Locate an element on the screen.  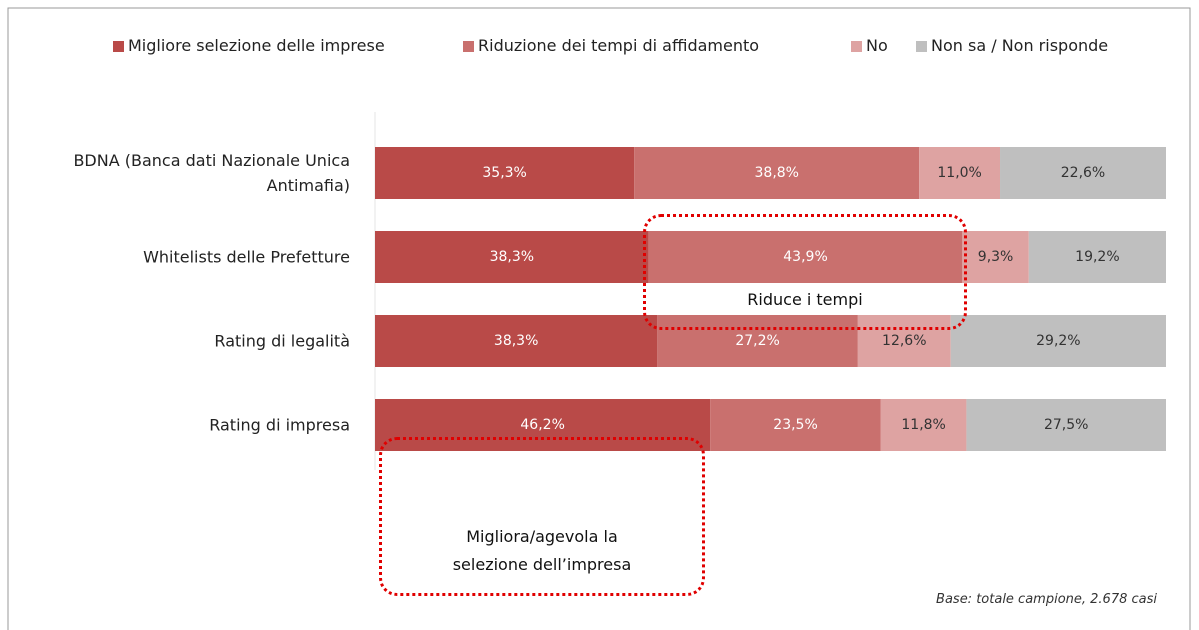
data-label: 38,8% is located at coordinates (777, 173).